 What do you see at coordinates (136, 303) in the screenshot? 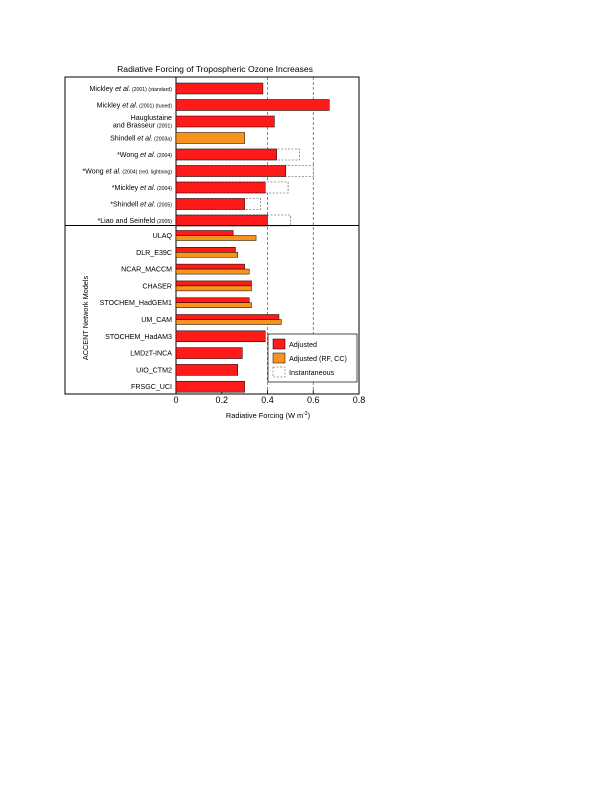
I see `model-label-stochem-hadgem1: STOCHEM_HadGEM1` at bounding box center [136, 303].